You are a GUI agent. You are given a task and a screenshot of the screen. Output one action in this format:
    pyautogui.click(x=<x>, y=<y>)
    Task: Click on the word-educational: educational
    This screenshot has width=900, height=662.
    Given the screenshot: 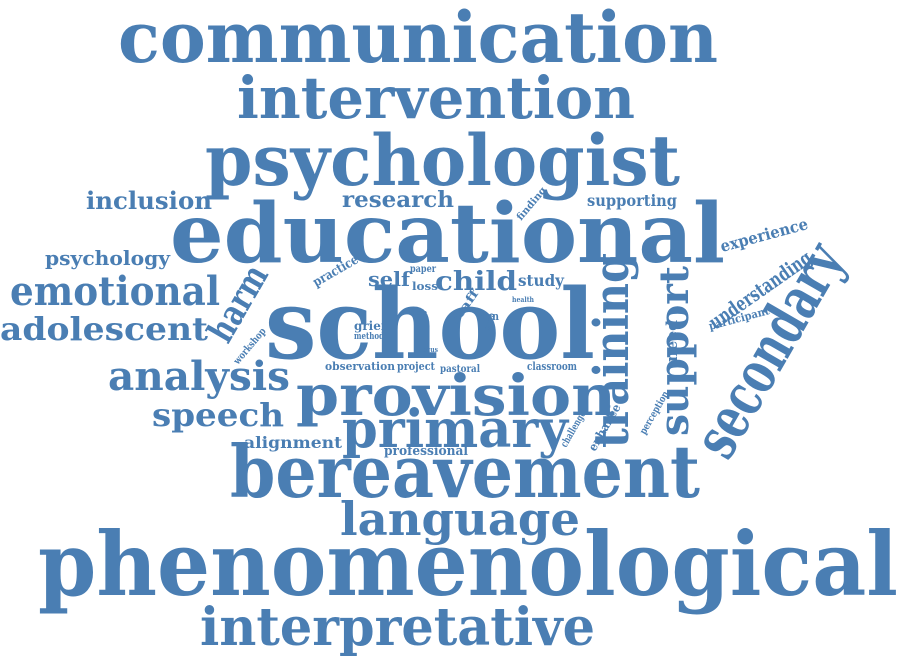 What is the action you would take?
    pyautogui.click(x=447, y=234)
    